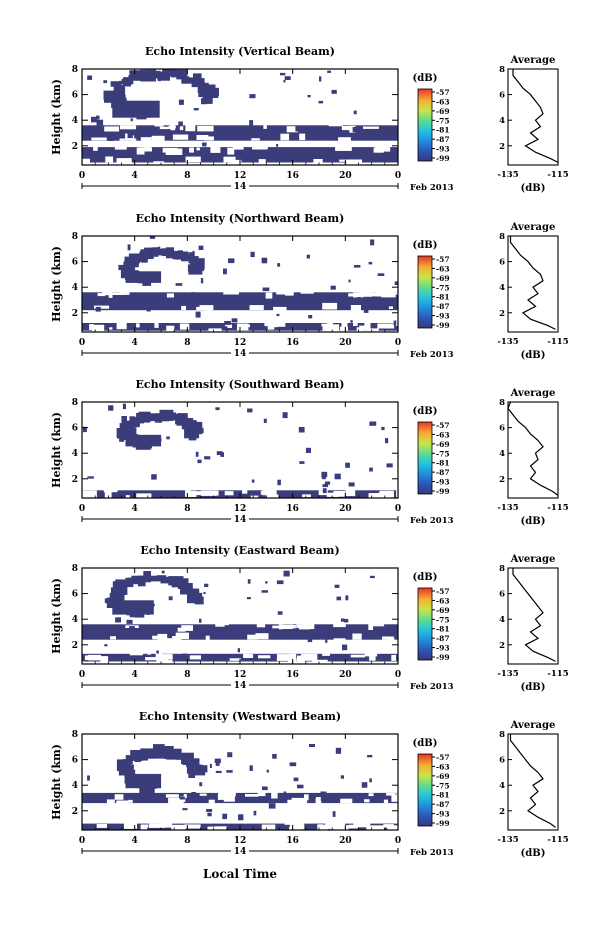 The height and width of the screenshot is (929, 614). I want to click on y-tick-label: 4, so click(75, 454).